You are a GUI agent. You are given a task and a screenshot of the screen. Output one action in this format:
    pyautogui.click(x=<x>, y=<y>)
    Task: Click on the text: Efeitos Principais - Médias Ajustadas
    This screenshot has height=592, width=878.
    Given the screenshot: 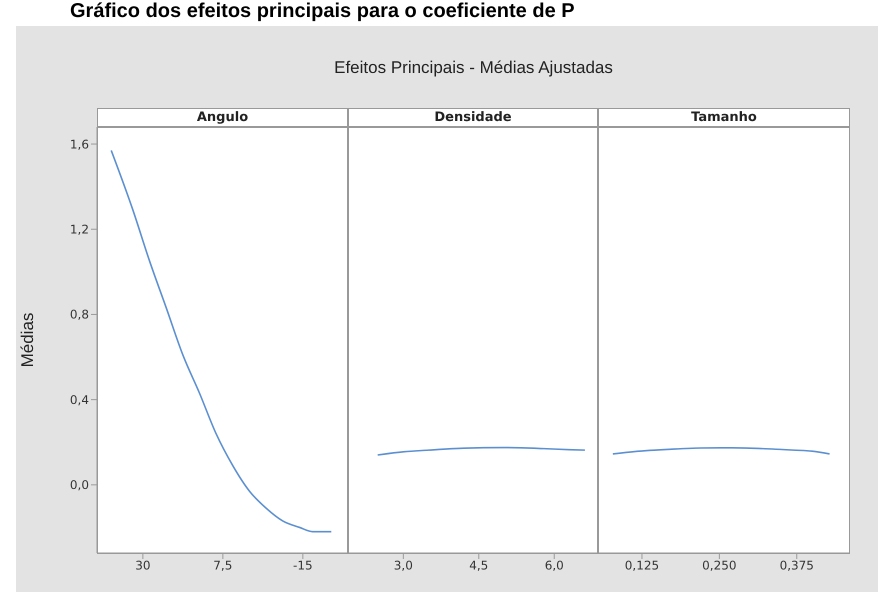 What is the action you would take?
    pyautogui.click(x=473, y=68)
    